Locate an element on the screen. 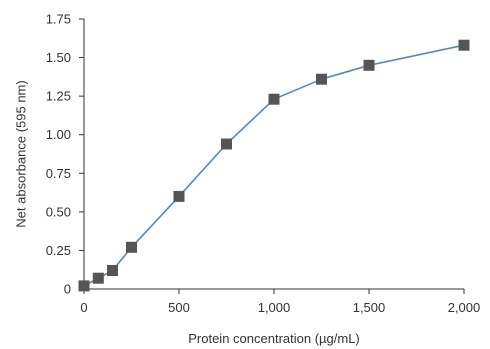 The image size is (490, 349). x-ticks: 0 500 1,000 1,500 2,000 is located at coordinates (280, 302).